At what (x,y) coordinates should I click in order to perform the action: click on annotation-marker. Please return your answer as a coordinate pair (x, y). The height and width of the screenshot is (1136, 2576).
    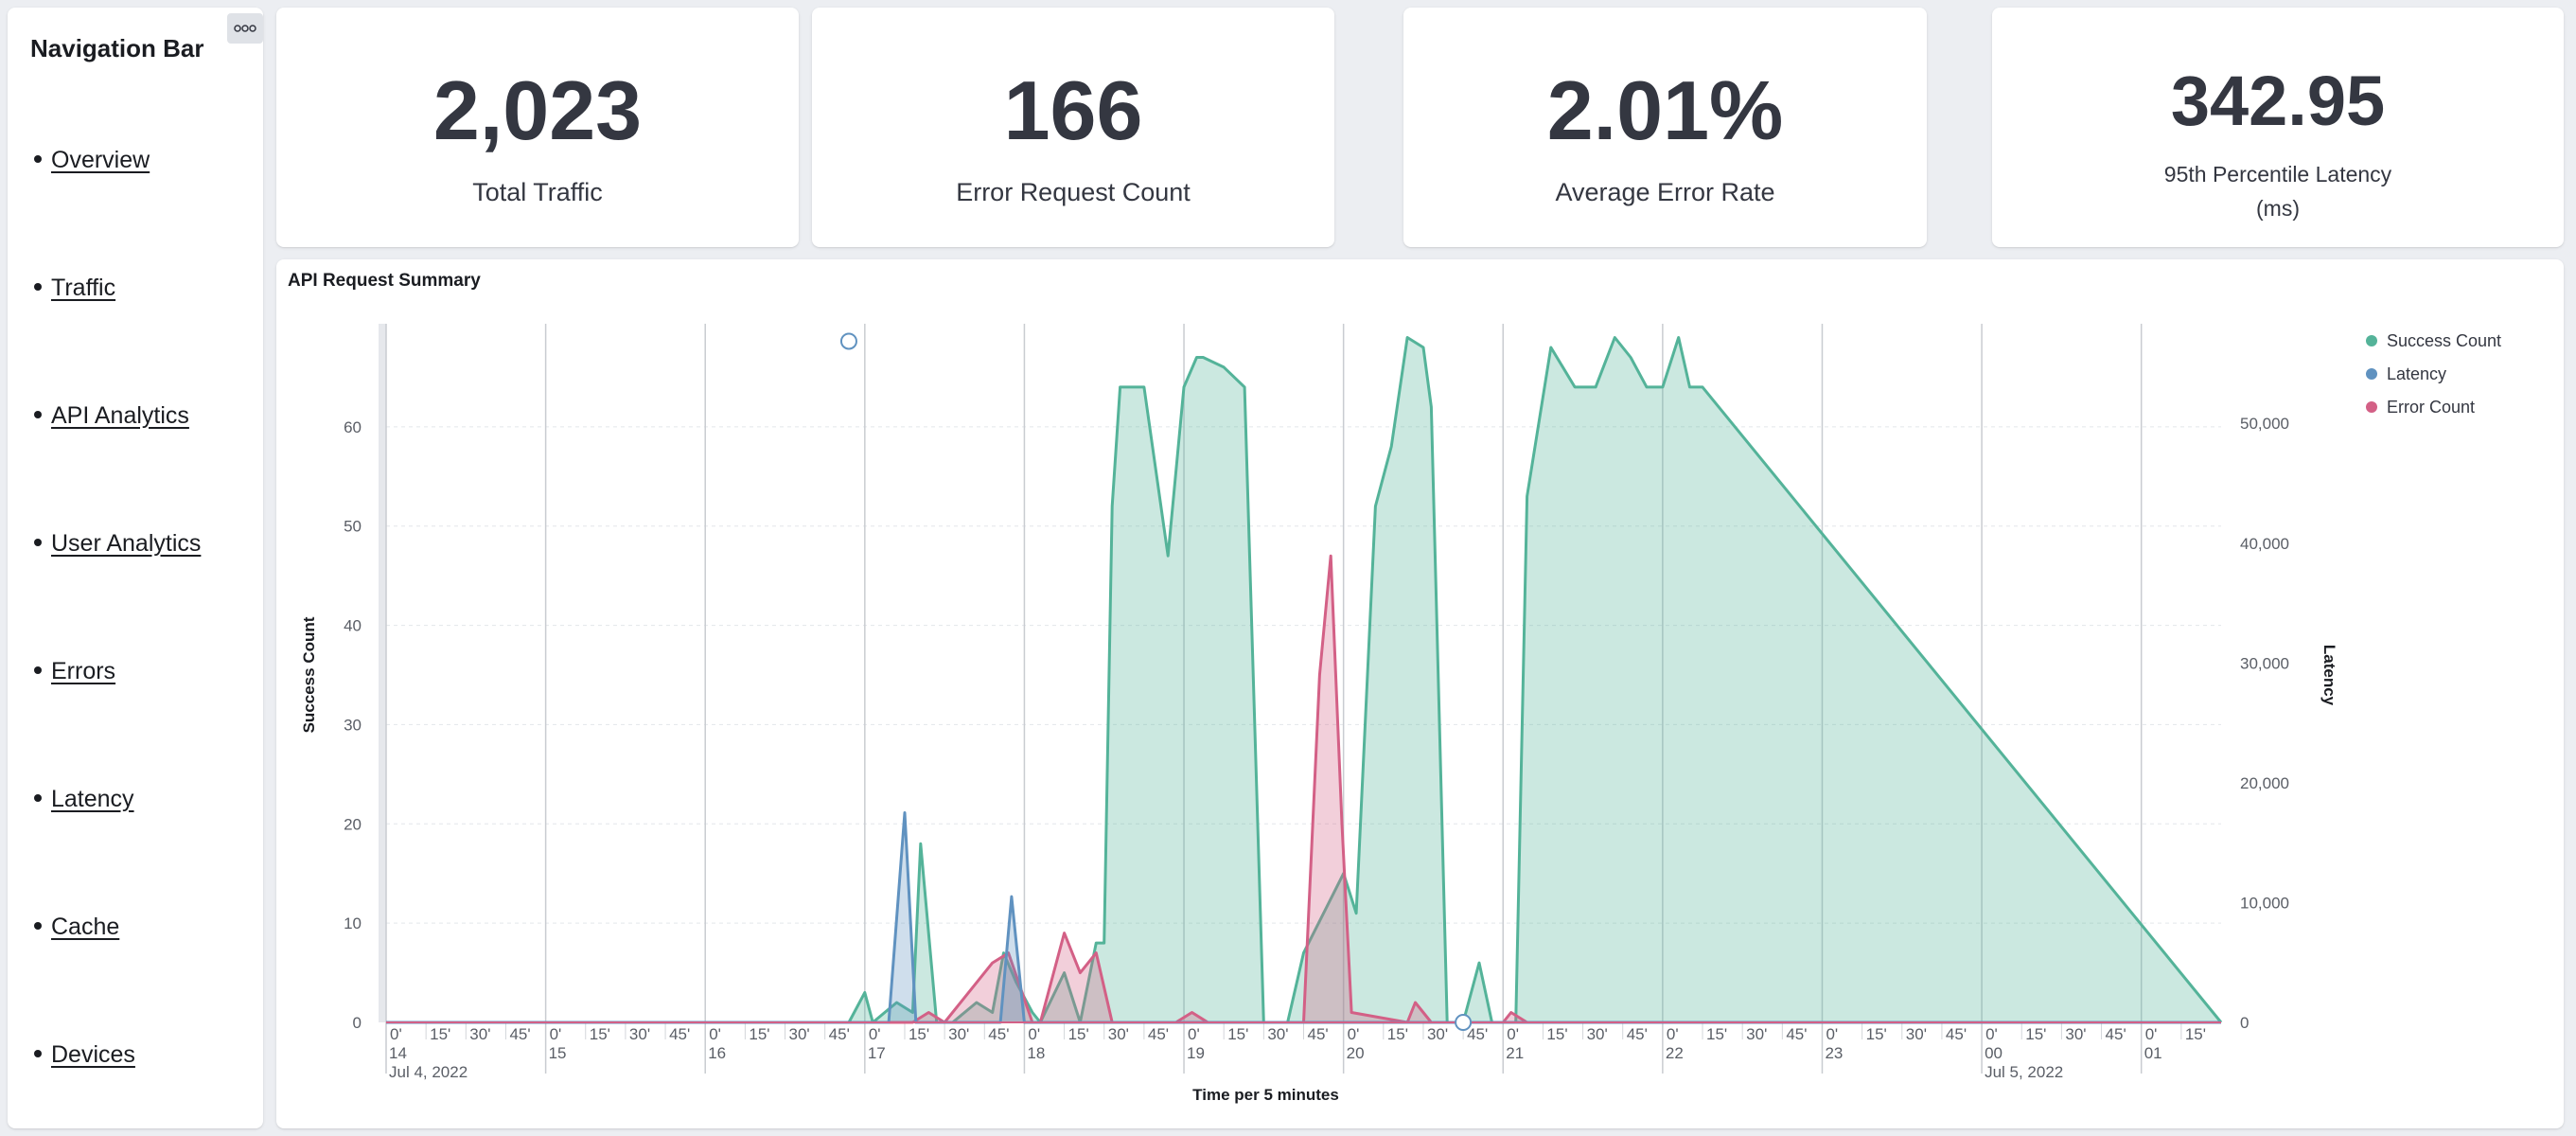
    Looking at the image, I should click on (1464, 1022).